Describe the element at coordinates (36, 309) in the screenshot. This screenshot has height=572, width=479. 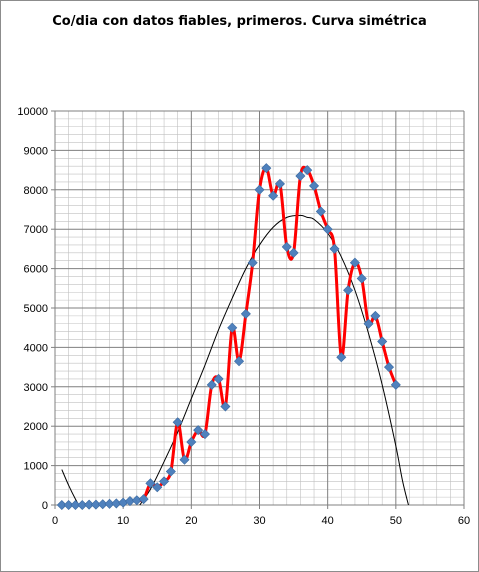
I see `y-tick-label: 5000` at that location.